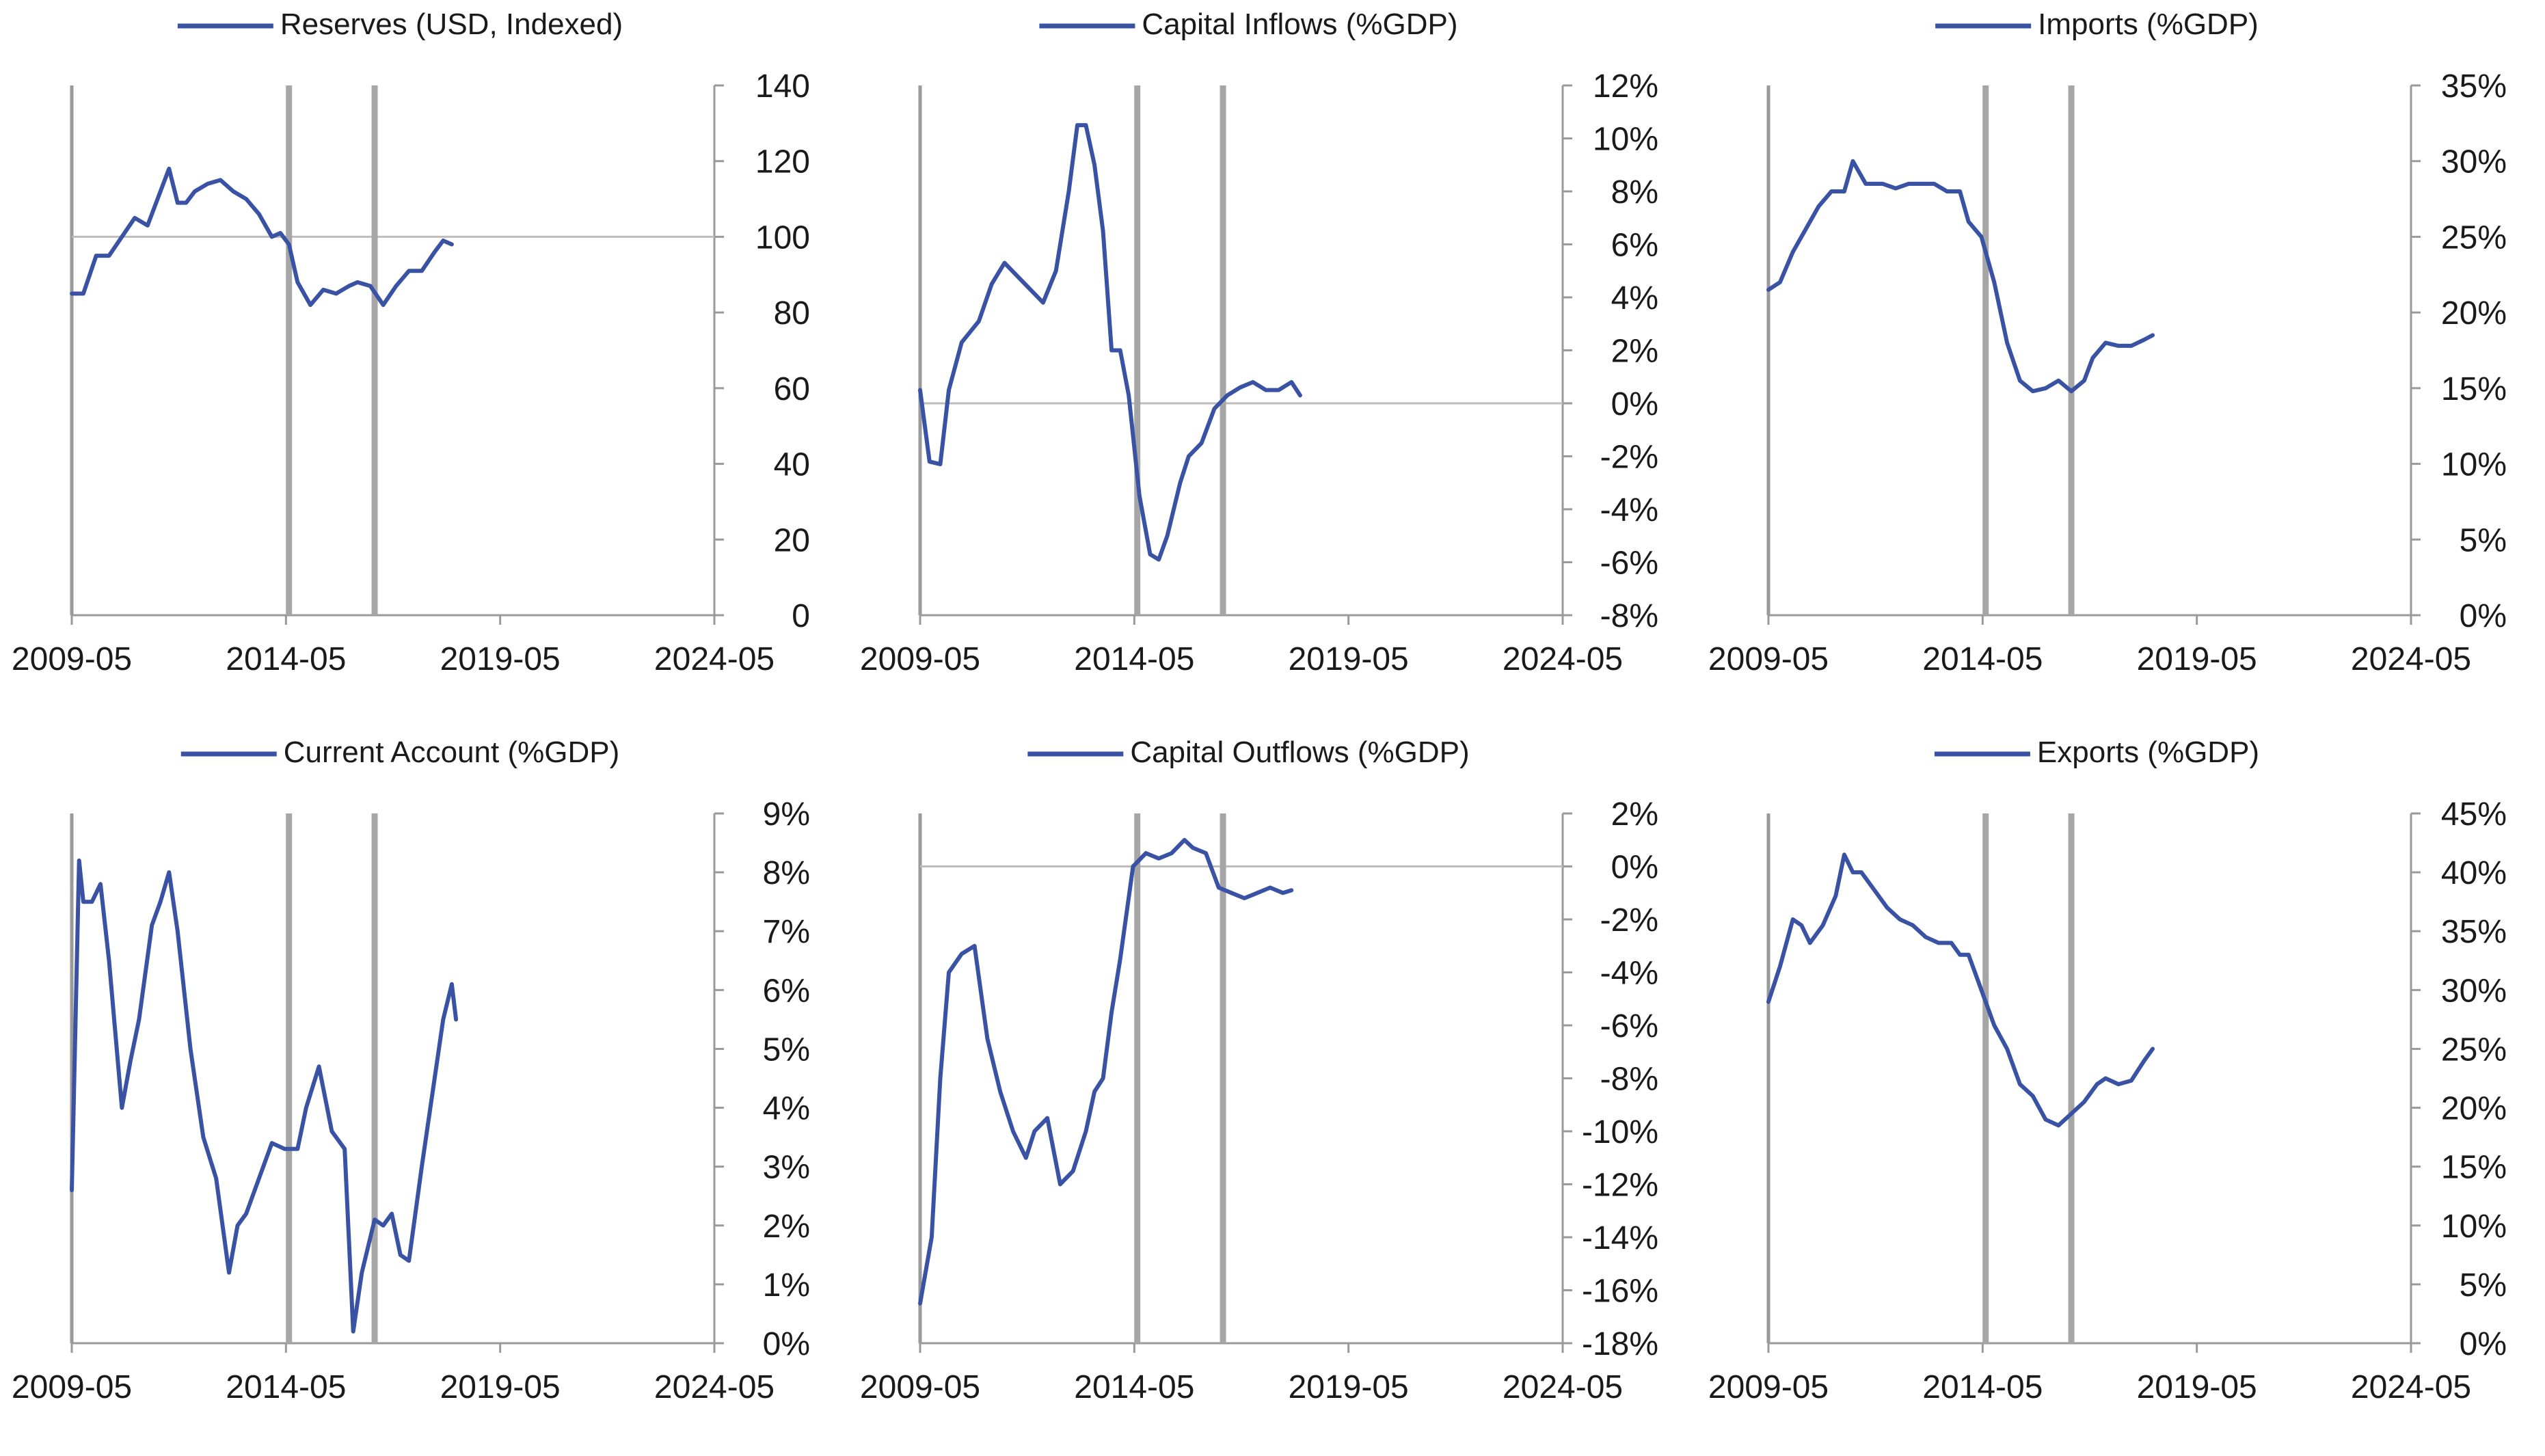 The image size is (2545, 1456). I want to click on y-tick-label: 0, so click(801, 616).